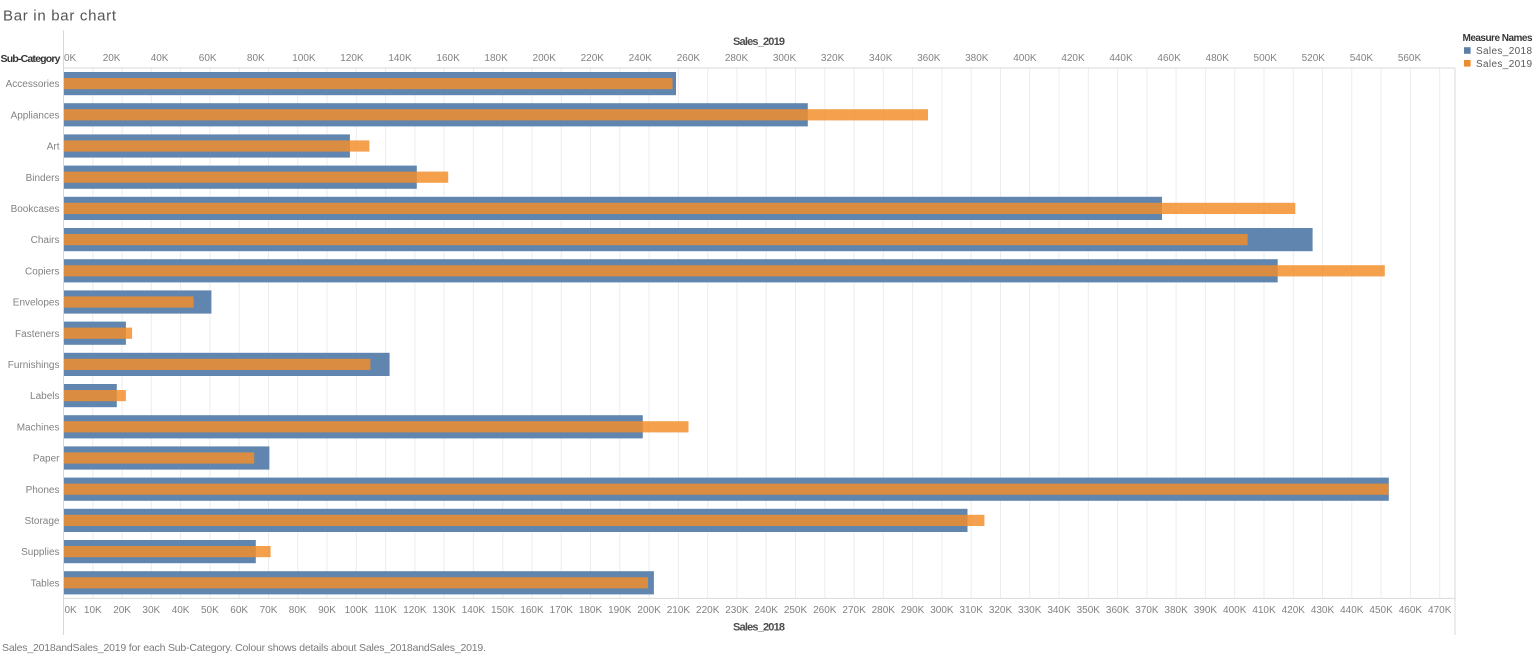 The image size is (1536, 654). I want to click on svg-text: 430K, so click(1323, 610).